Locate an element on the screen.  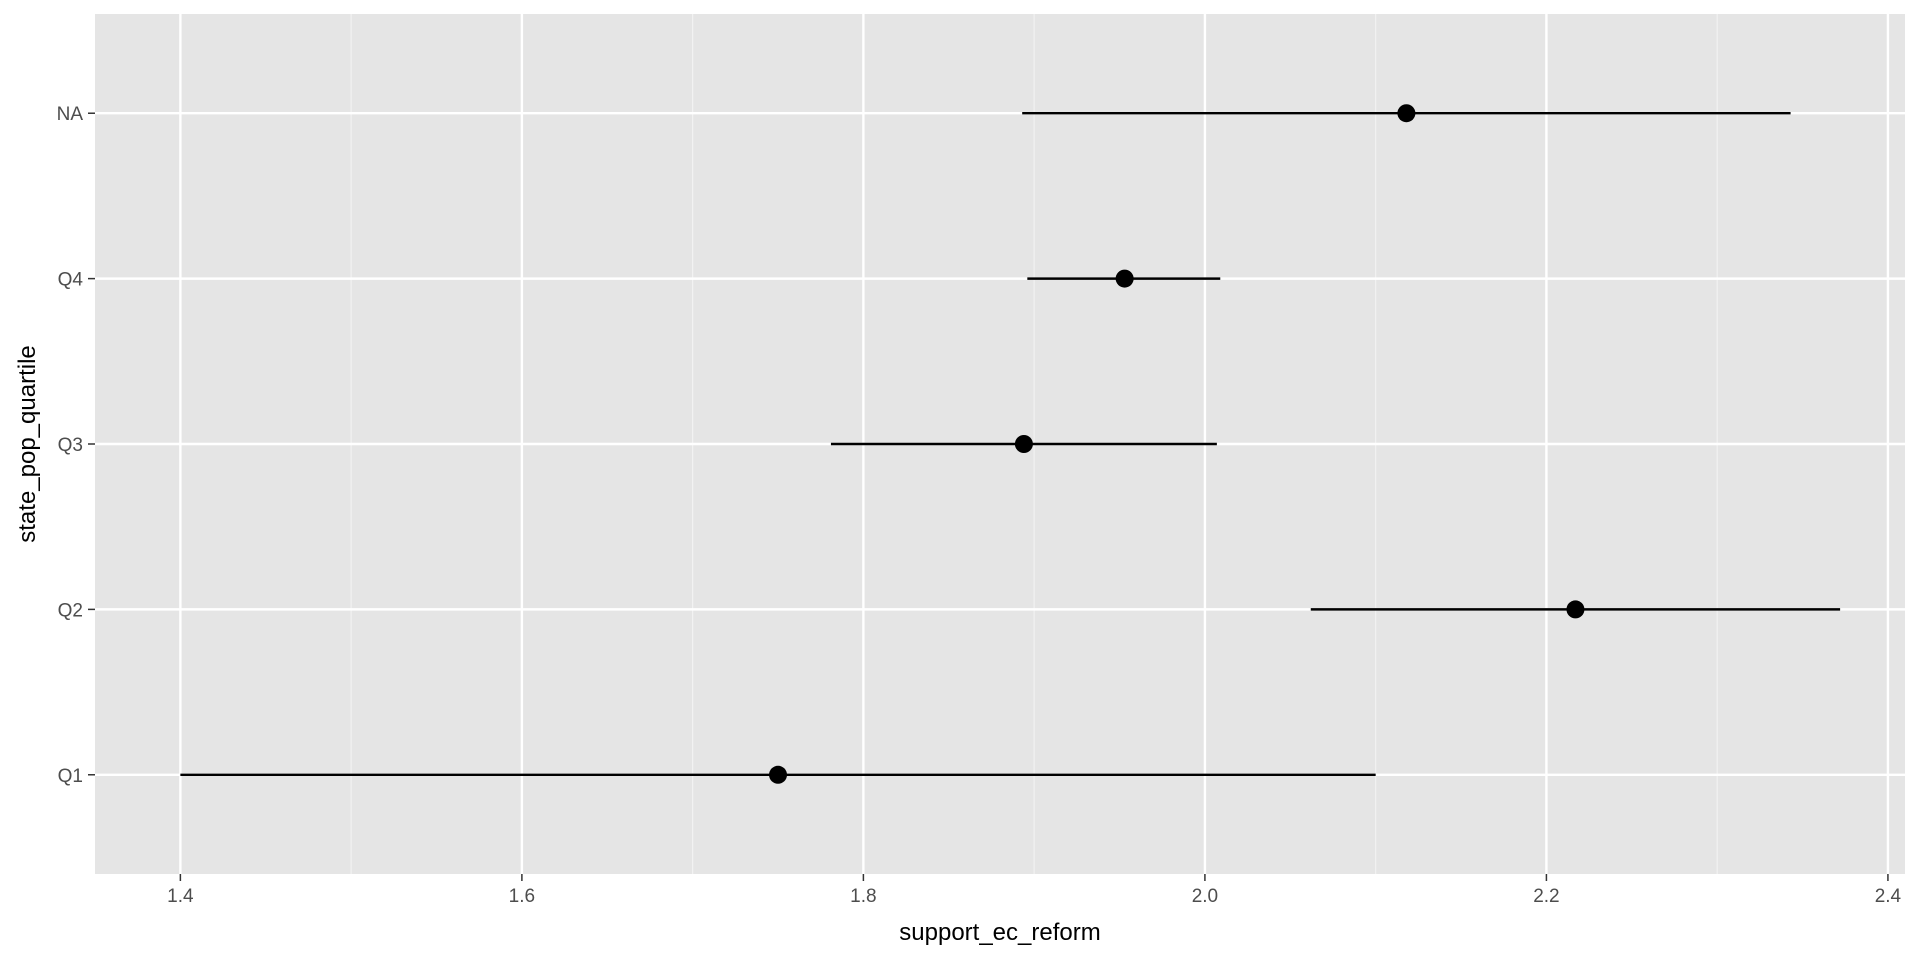
x-tick-label: 1.4 is located at coordinates (180, 896).